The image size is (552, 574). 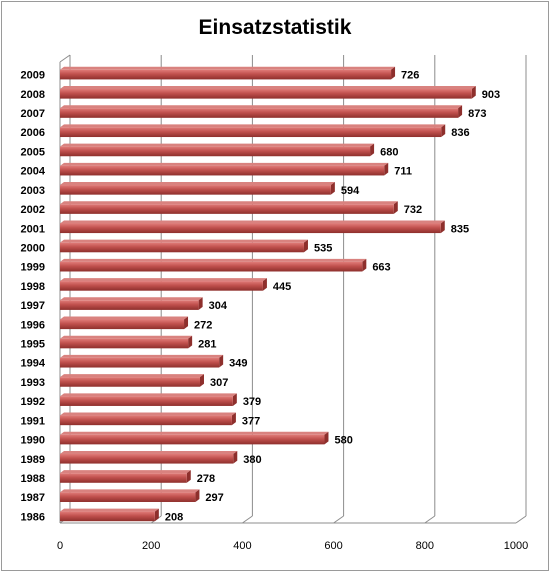 I want to click on data-label: 278, so click(x=206, y=479).